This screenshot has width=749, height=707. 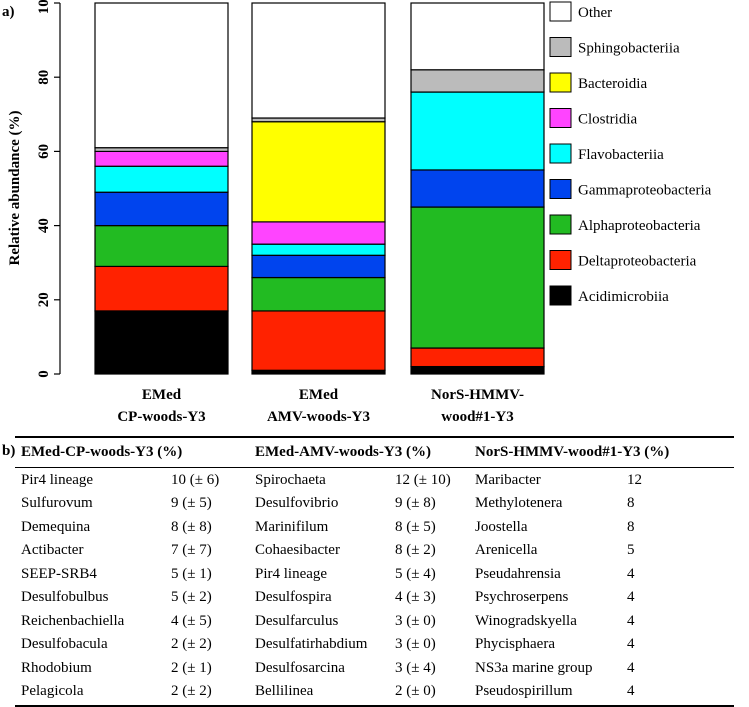 What do you see at coordinates (415, 526) in the screenshot?
I see `amv-value: 8 (± 5)` at bounding box center [415, 526].